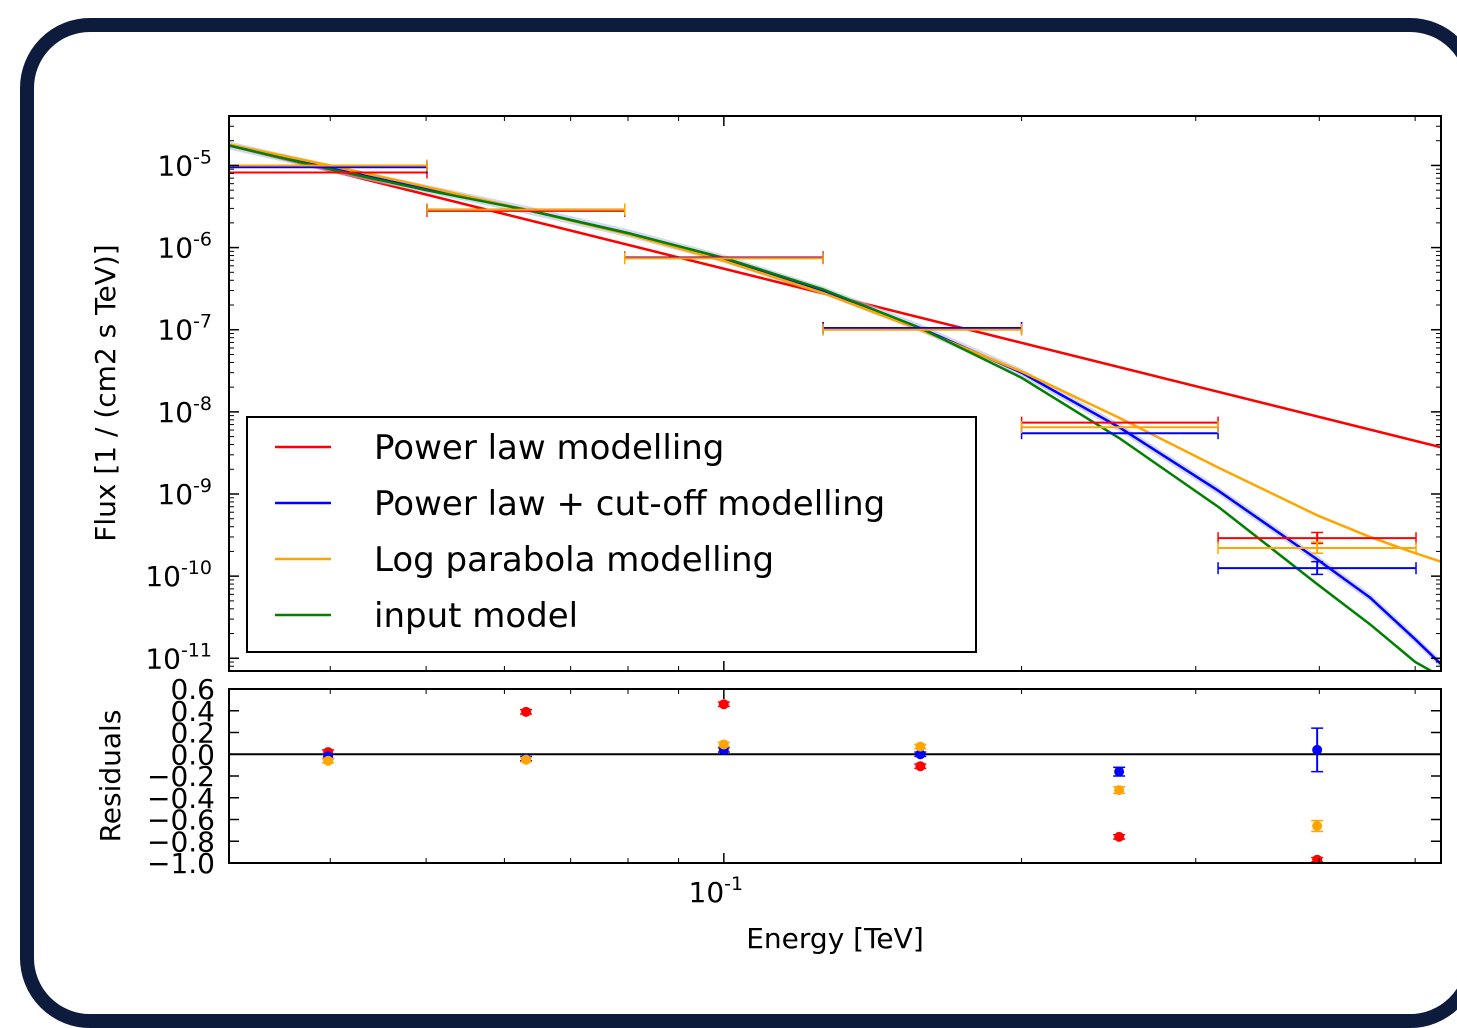 The height and width of the screenshot is (1028, 1457). What do you see at coordinates (184, 493) in the screenshot?
I see `flux-tick-label: 10⁻⁹` at bounding box center [184, 493].